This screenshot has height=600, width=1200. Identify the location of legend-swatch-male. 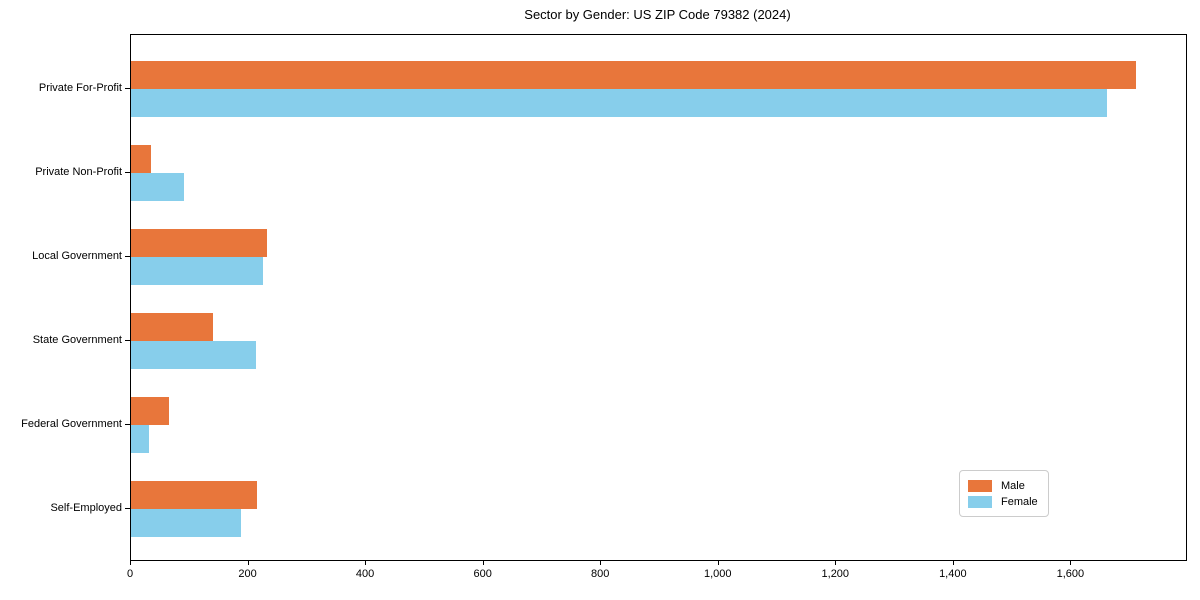
(980, 486).